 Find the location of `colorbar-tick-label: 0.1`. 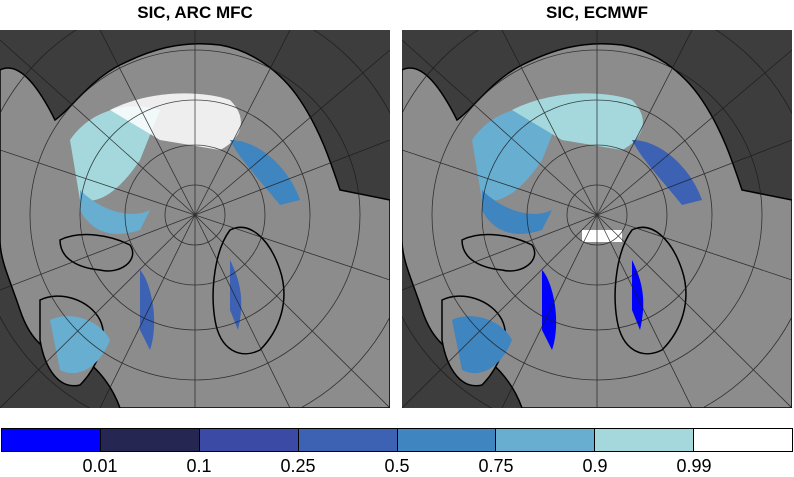

colorbar-tick-label: 0.1 is located at coordinates (199, 466).